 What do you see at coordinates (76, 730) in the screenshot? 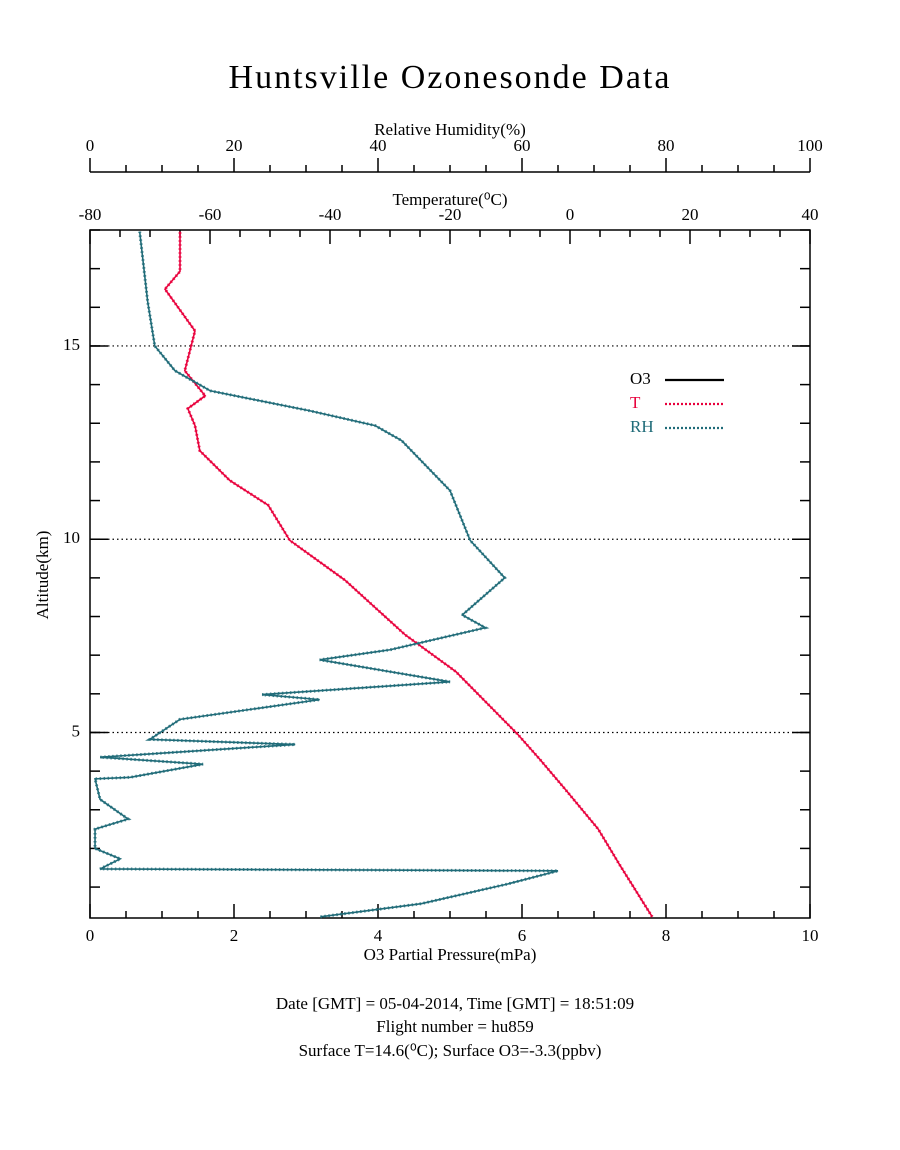
I see `y-tick-label: 5` at bounding box center [76, 730].